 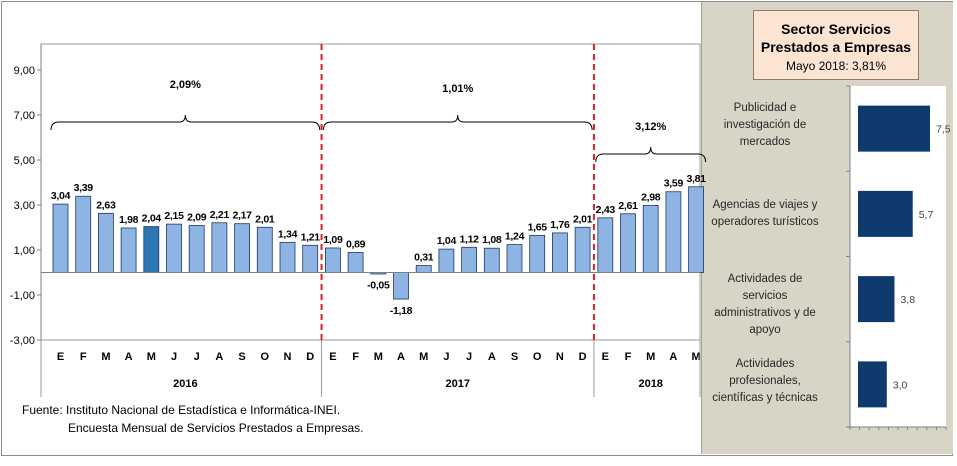 What do you see at coordinates (129, 220) in the screenshot?
I see `data-label: 1,98` at bounding box center [129, 220].